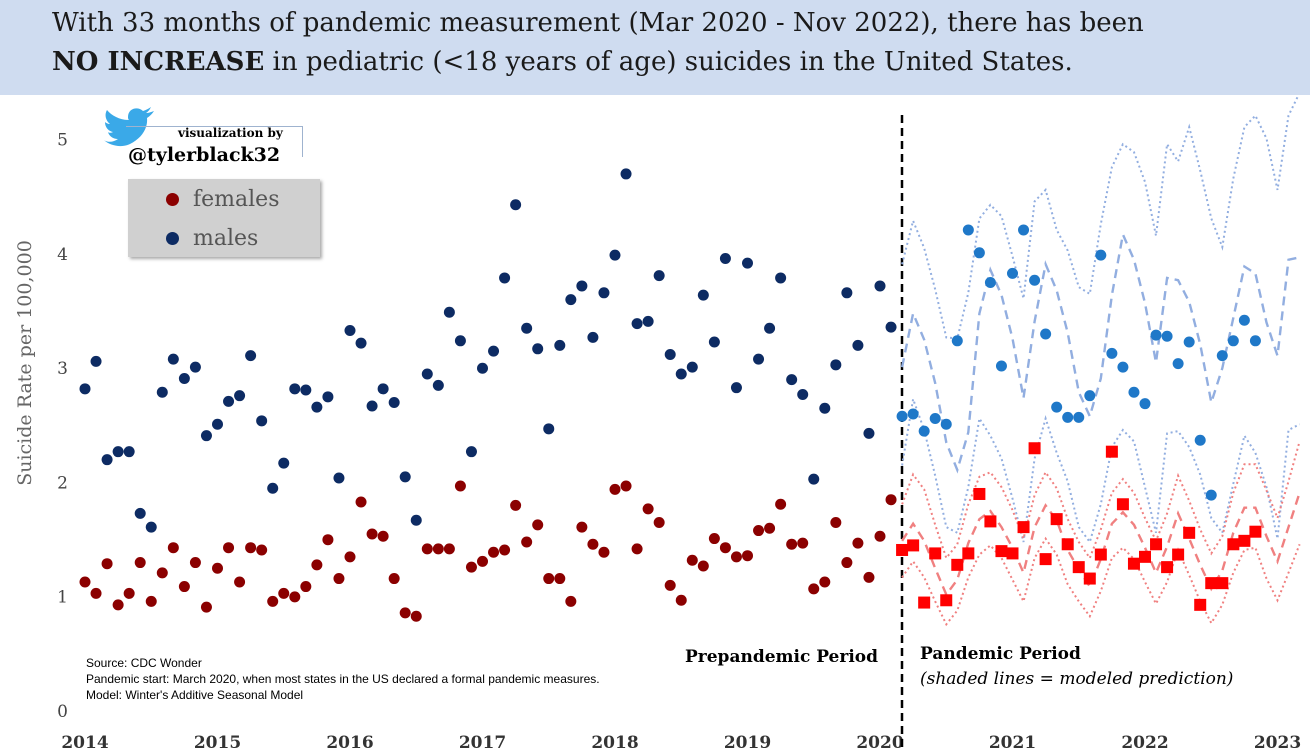 Image resolution: width=1310 pixels, height=755 pixels. What do you see at coordinates (1144, 743) in the screenshot?
I see `x-tick-label: 2022` at bounding box center [1144, 743].